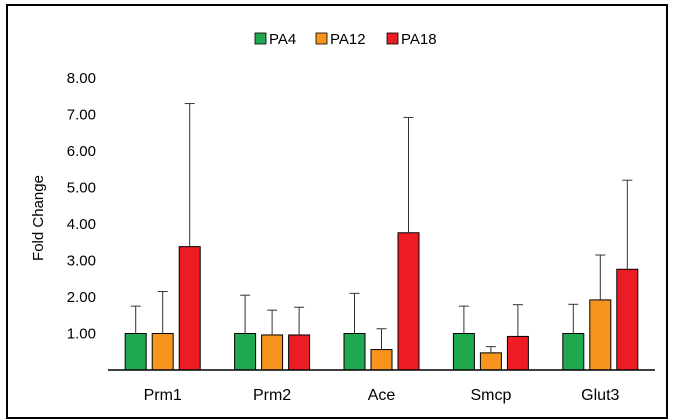 The width and height of the screenshot is (673, 420). I want to click on bar-pa12-prm2, so click(272, 352).